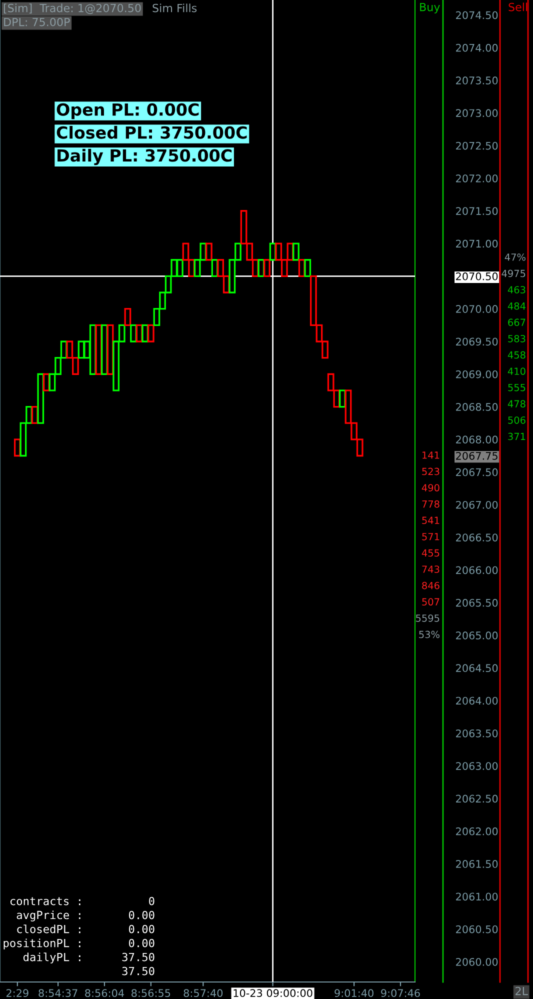 The image size is (533, 999). I want to click on y-tick-label: 2064.00, so click(477, 700).